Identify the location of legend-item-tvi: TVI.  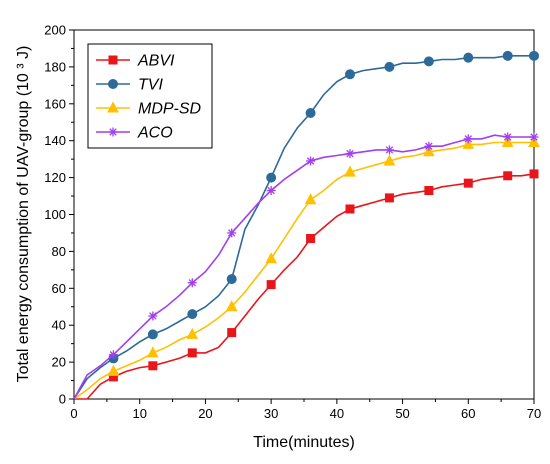
(129, 85).